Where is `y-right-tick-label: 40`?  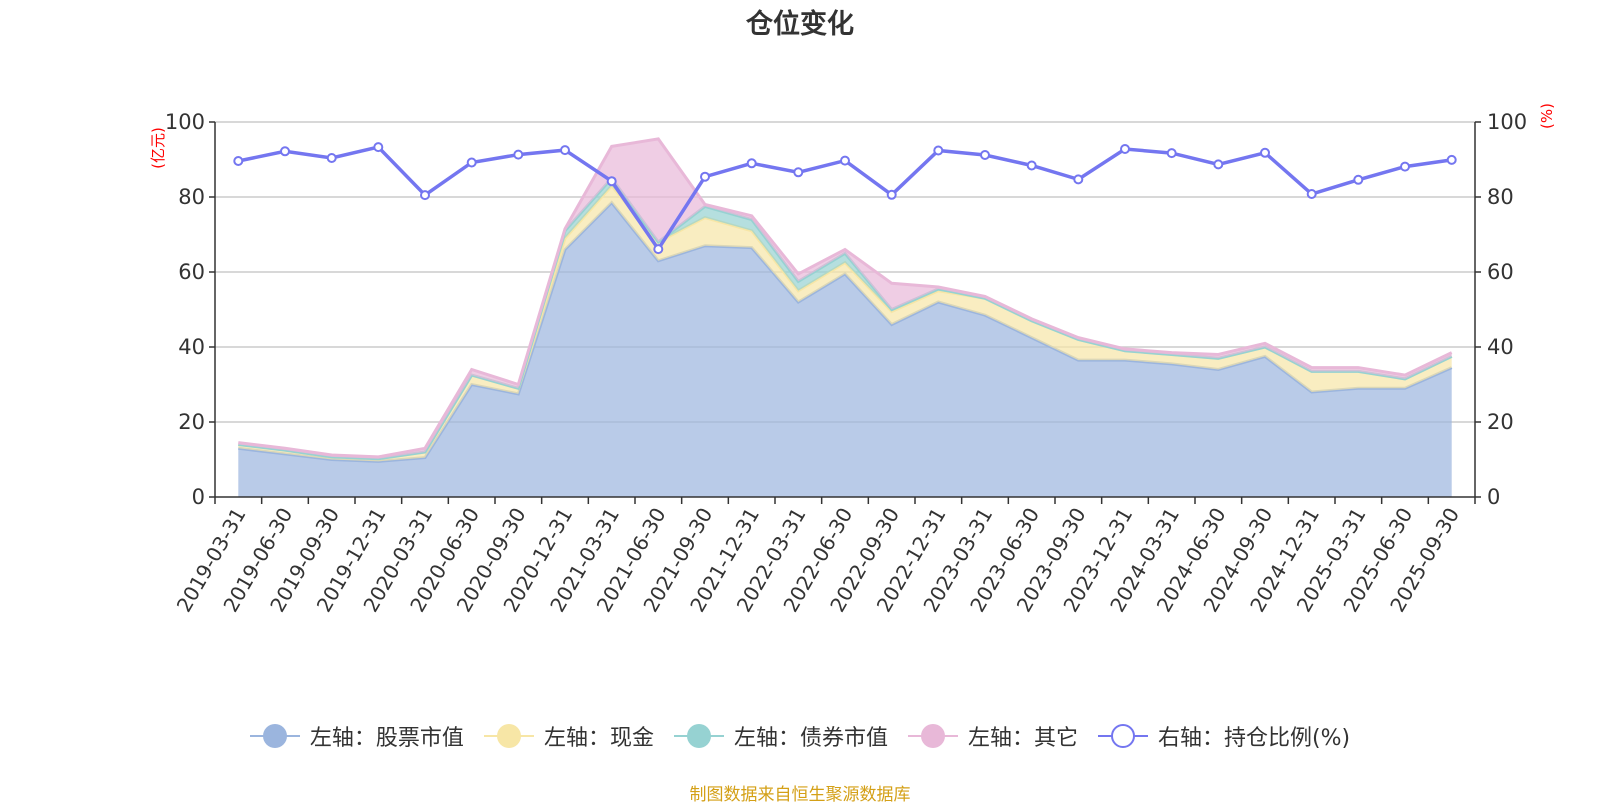
y-right-tick-label: 40 is located at coordinates (1500, 347).